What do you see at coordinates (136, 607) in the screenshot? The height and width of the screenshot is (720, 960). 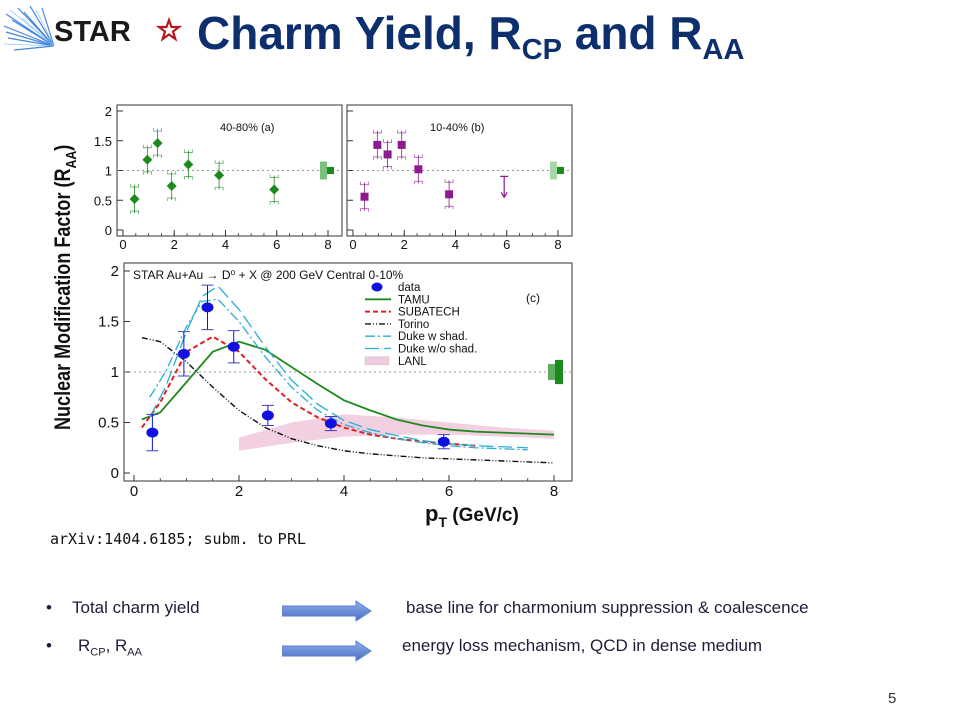 I see `bullet-left-text: Total charm yield` at bounding box center [136, 607].